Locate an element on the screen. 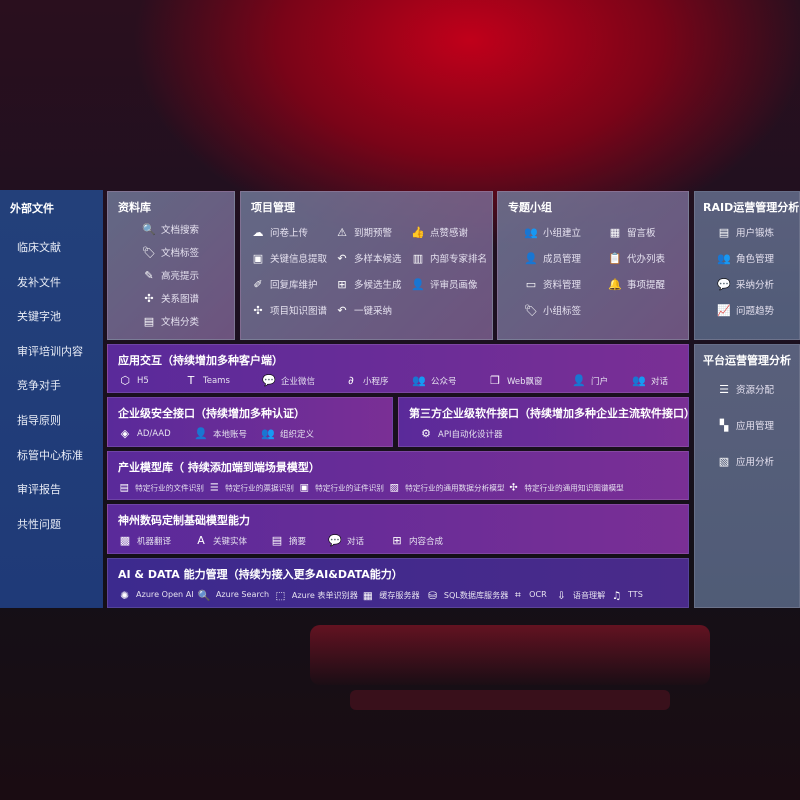 The height and width of the screenshot is (800, 800). feature-item: 💬 企业微信 is located at coordinates (303, 380).